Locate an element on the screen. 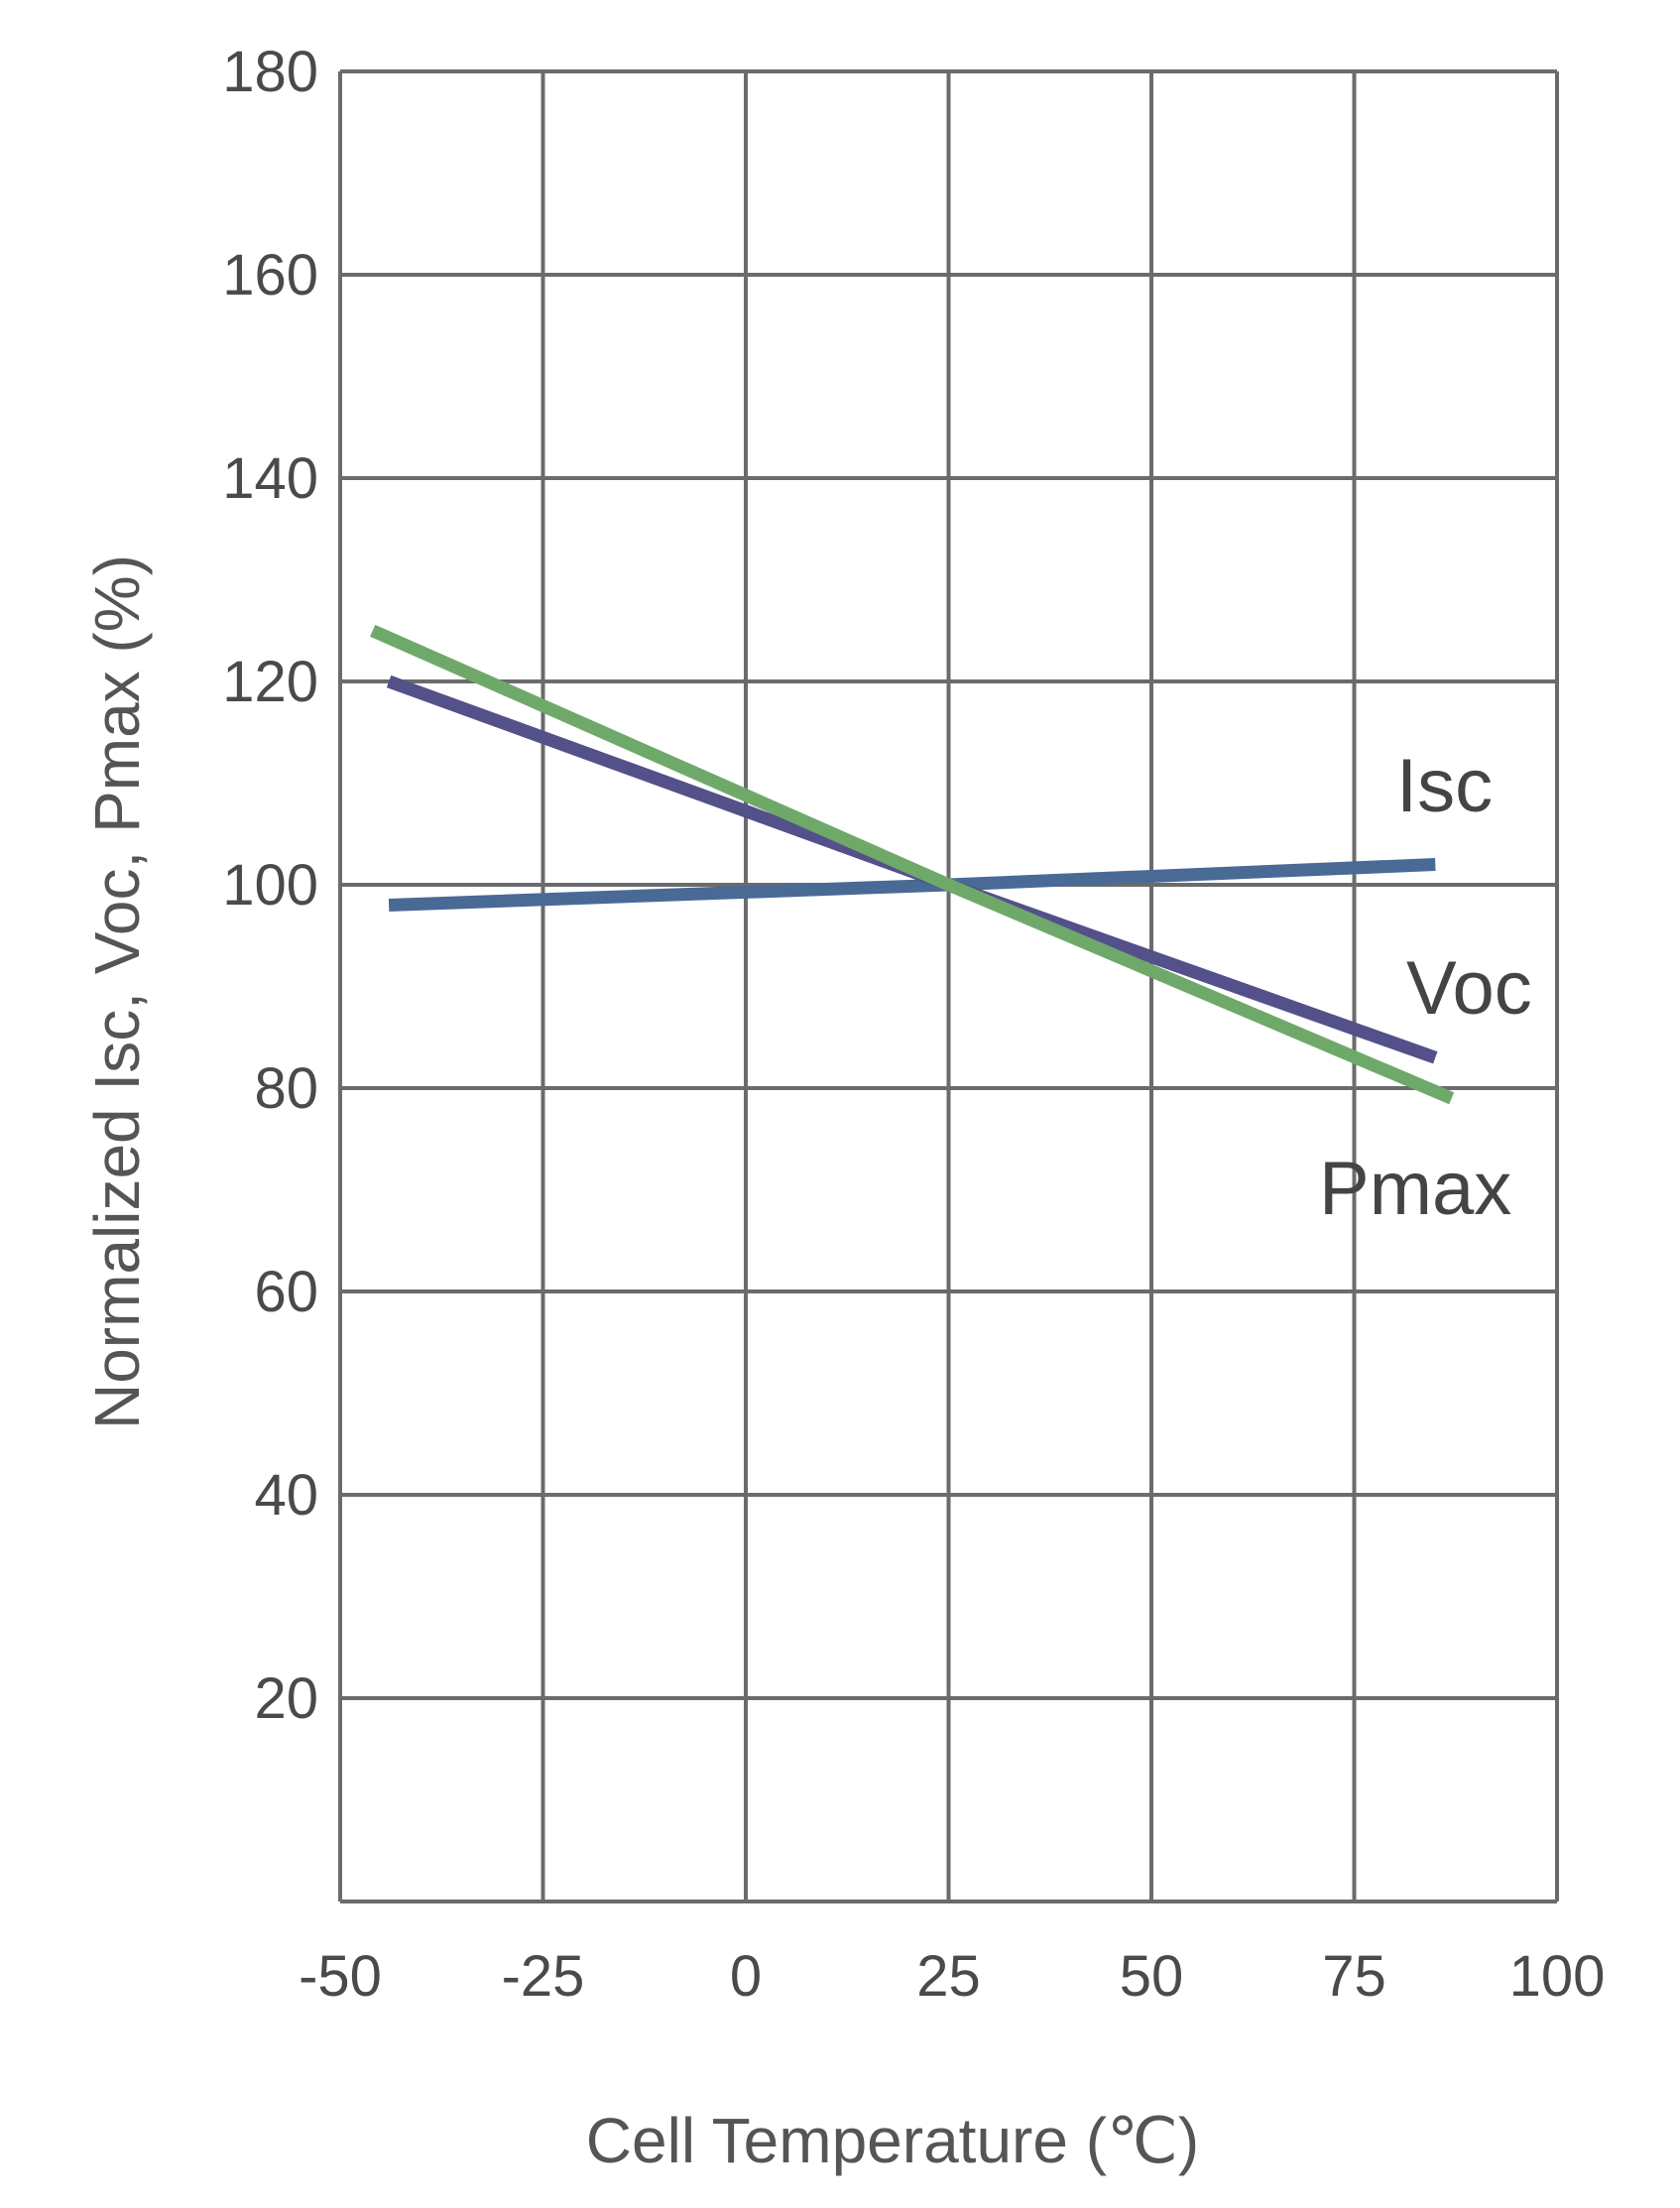  y-tick-label: 120 is located at coordinates (270, 682).